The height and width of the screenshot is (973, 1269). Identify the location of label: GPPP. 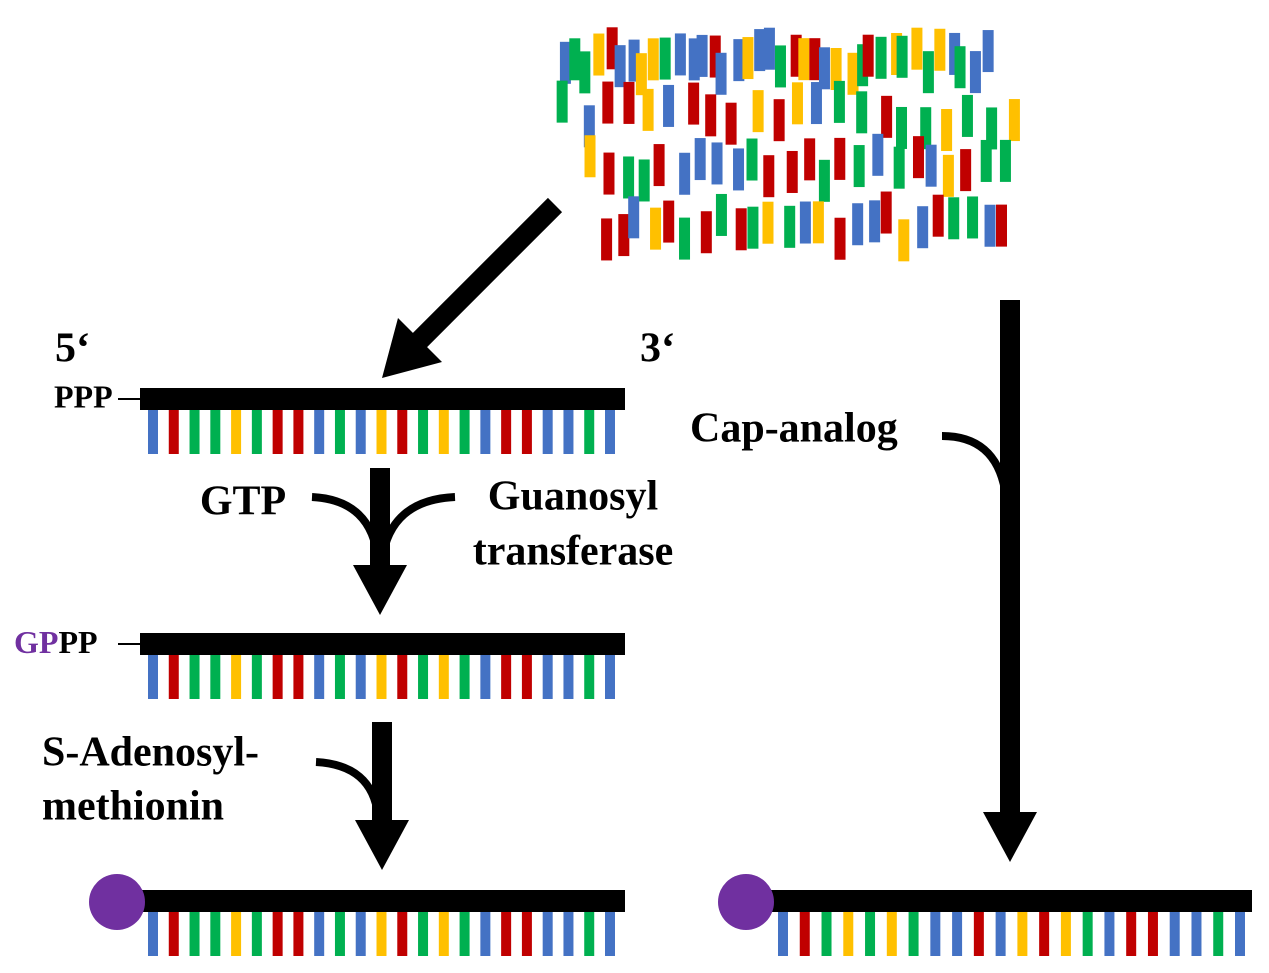
(56, 642).